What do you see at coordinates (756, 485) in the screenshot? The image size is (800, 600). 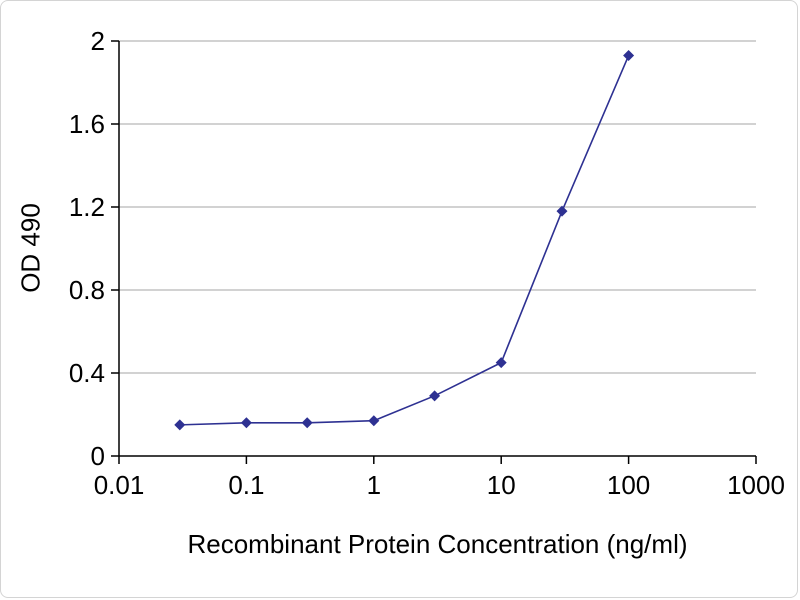 I see `x-tick-label: 1000` at bounding box center [756, 485].